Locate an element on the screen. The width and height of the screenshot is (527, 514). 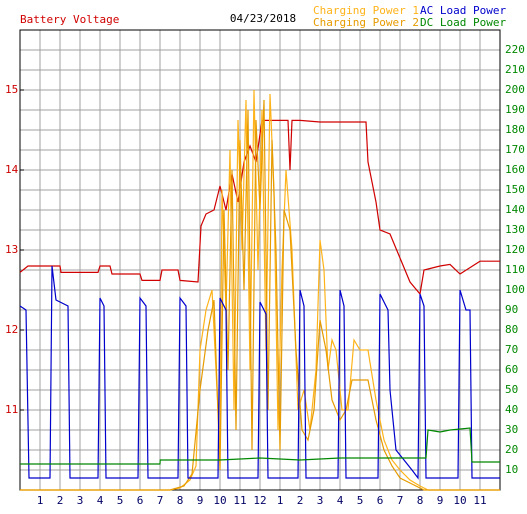
y2-tick-label: 210 is located at coordinates (515, 69).